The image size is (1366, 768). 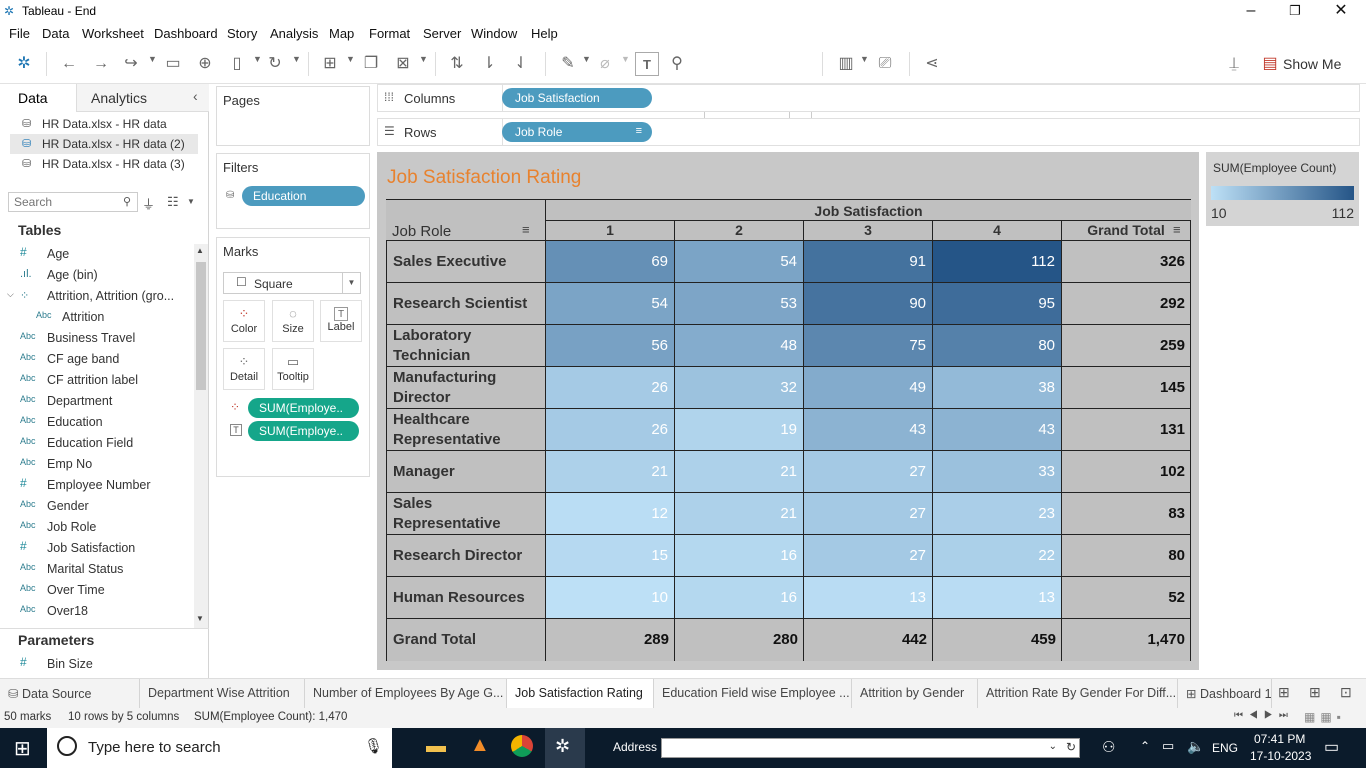 I want to click on menu-format: Format, so click(x=390, y=33).